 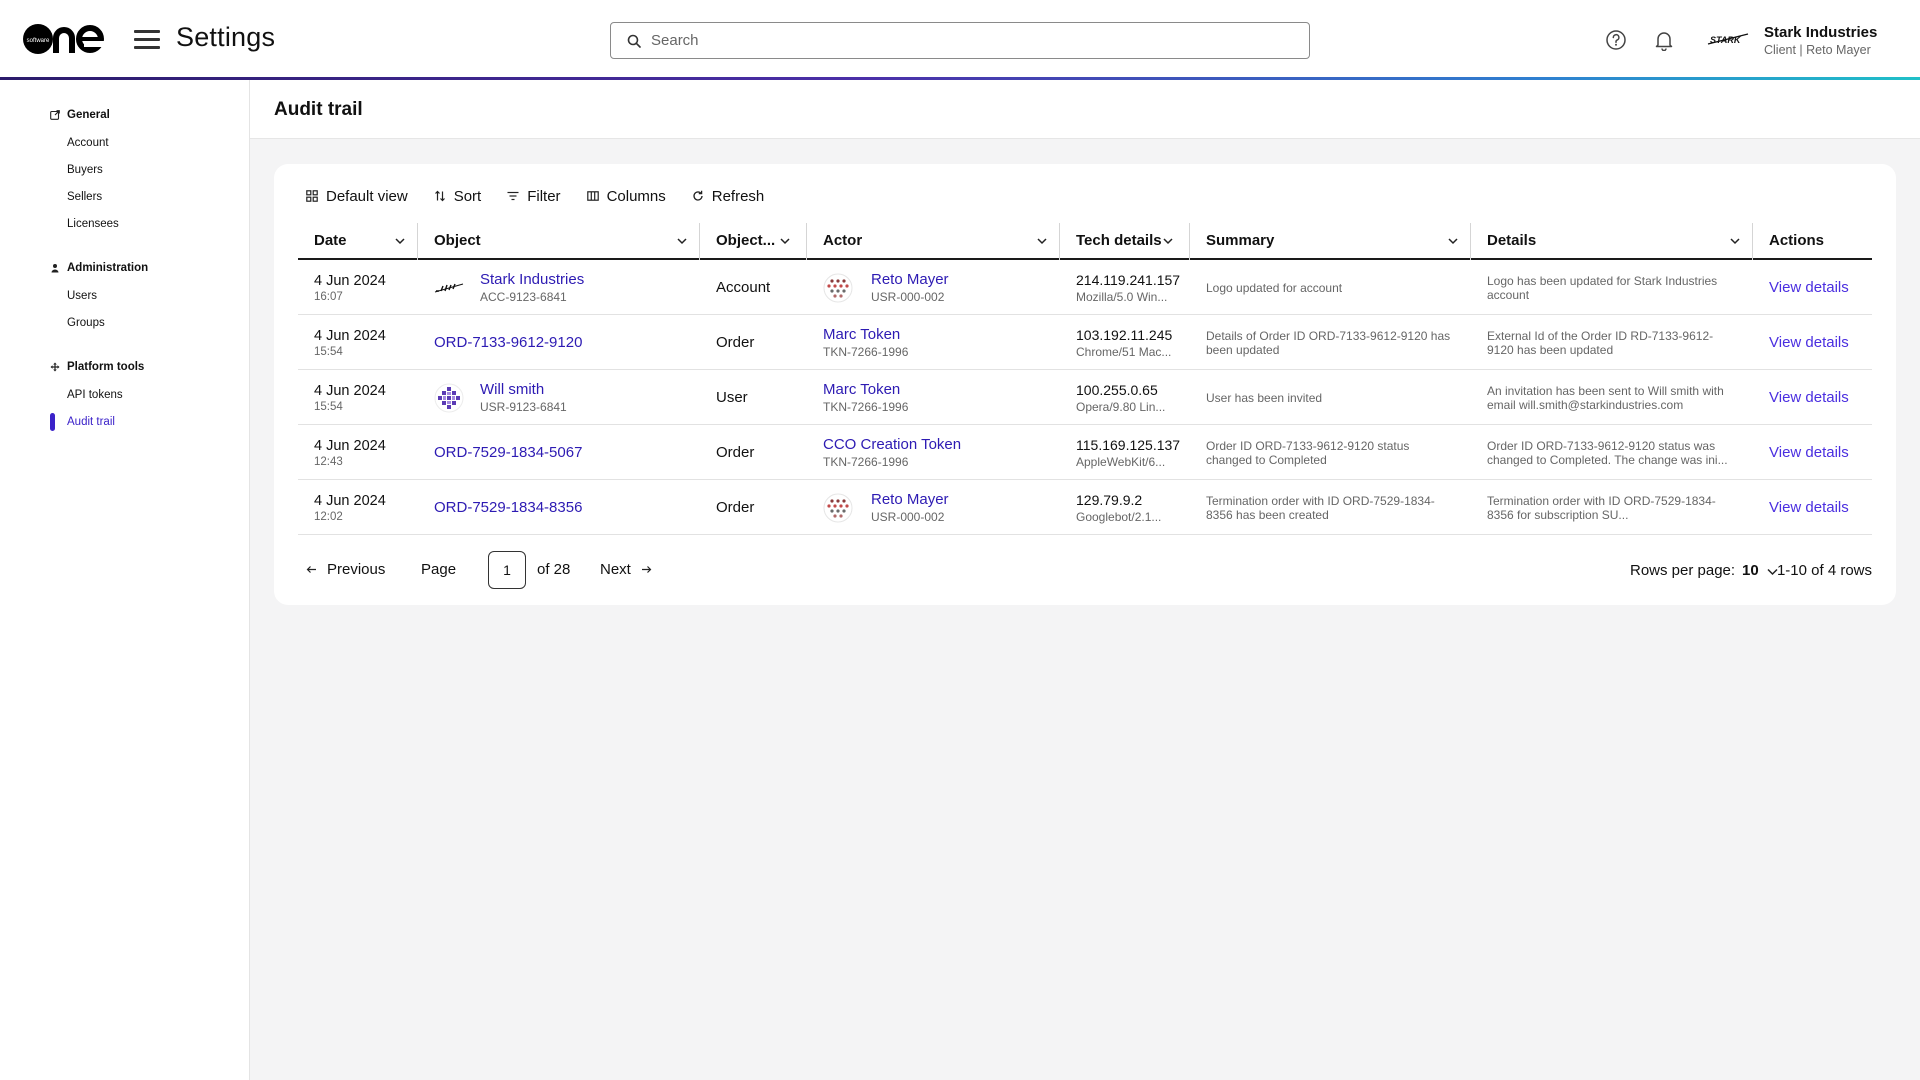 What do you see at coordinates (646, 569) in the screenshot?
I see `arrow-right-icon` at bounding box center [646, 569].